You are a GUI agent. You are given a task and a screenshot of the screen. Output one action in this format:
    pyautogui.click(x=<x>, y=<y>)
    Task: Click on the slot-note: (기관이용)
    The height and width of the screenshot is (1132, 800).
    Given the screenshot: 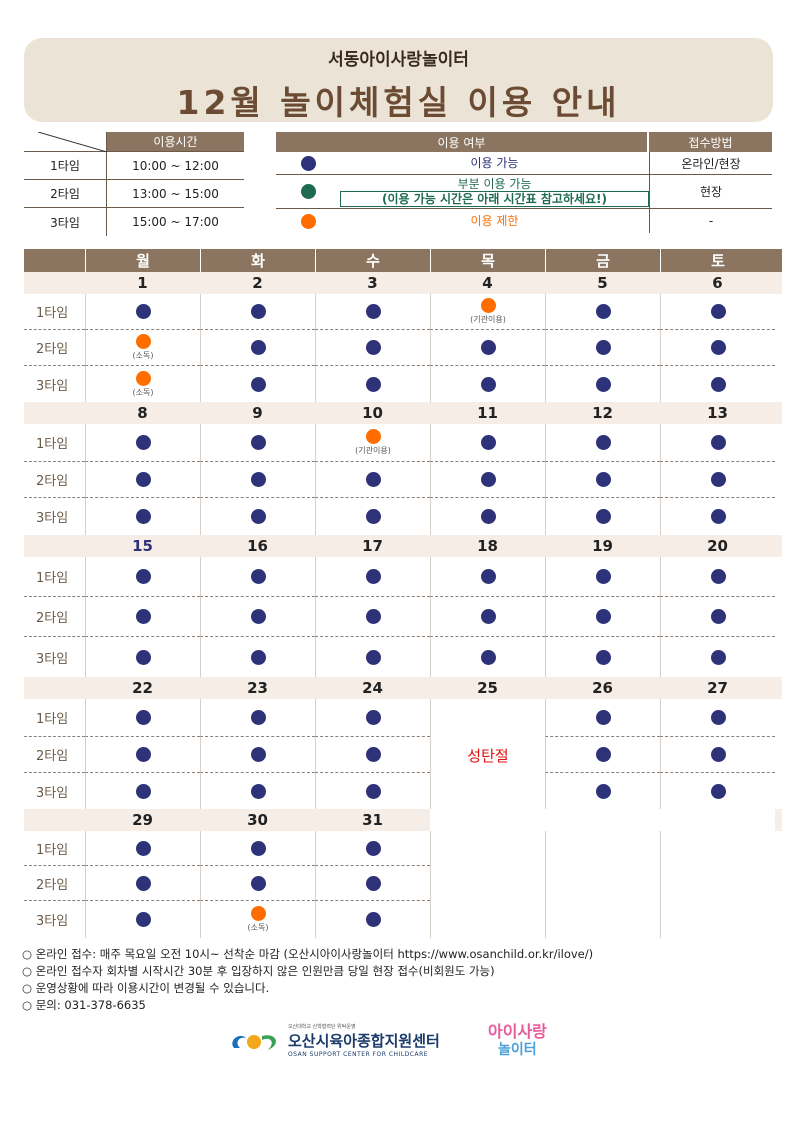 What is the action you would take?
    pyautogui.click(x=373, y=450)
    